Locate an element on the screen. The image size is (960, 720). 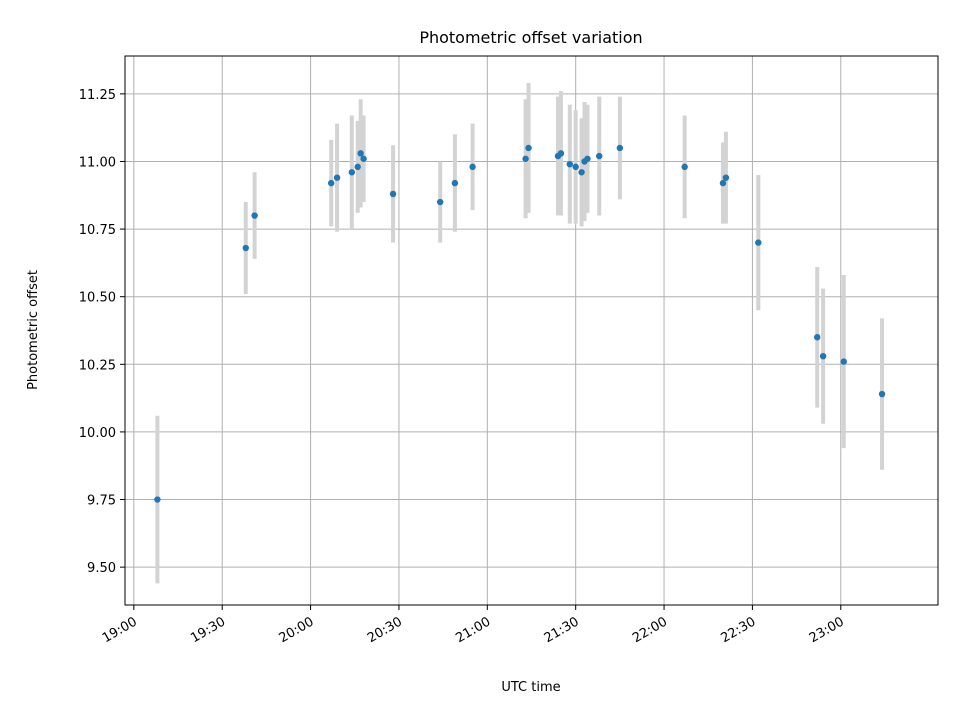
x-axis-label: UTC time is located at coordinates (530, 687).